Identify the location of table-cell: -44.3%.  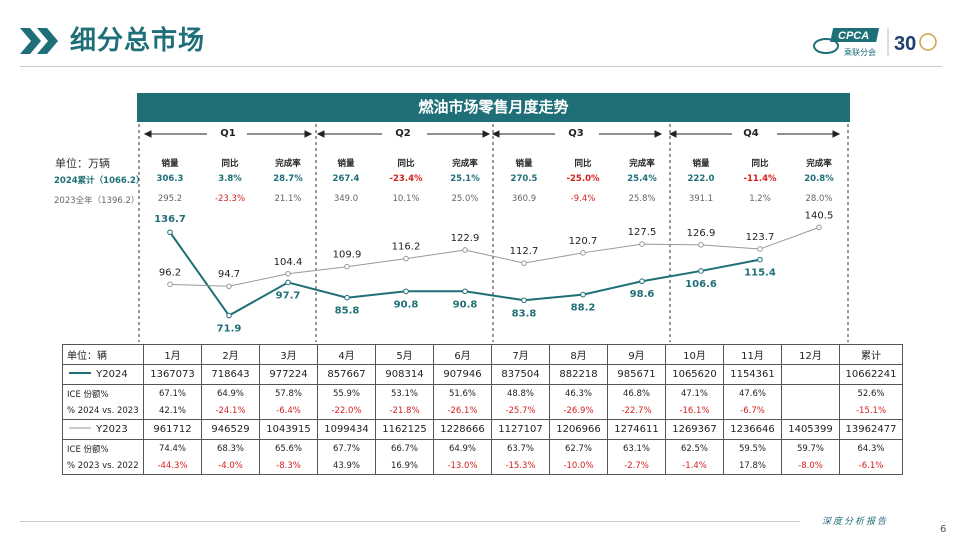
(172, 466).